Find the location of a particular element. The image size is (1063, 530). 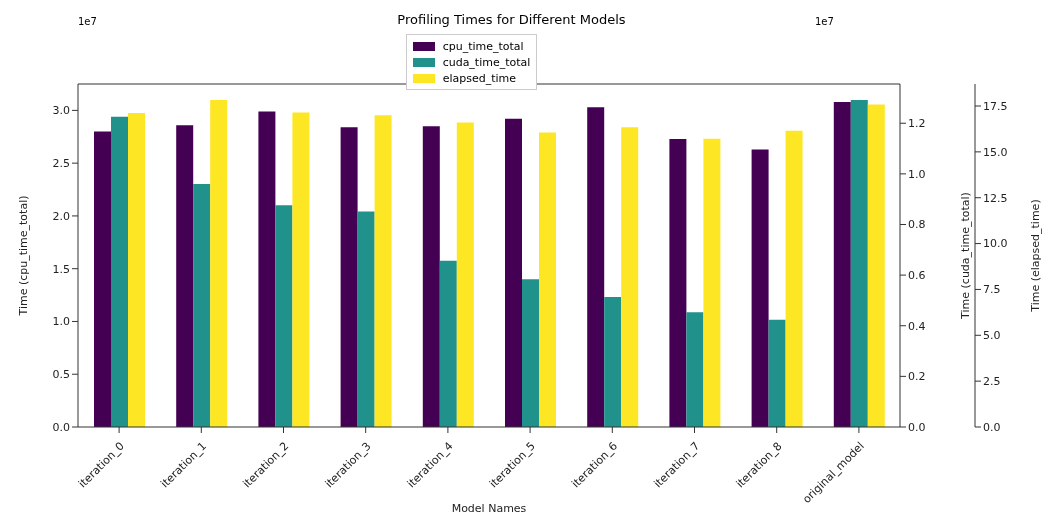

y-tick-label: 0.5 is located at coordinates (61, 375).